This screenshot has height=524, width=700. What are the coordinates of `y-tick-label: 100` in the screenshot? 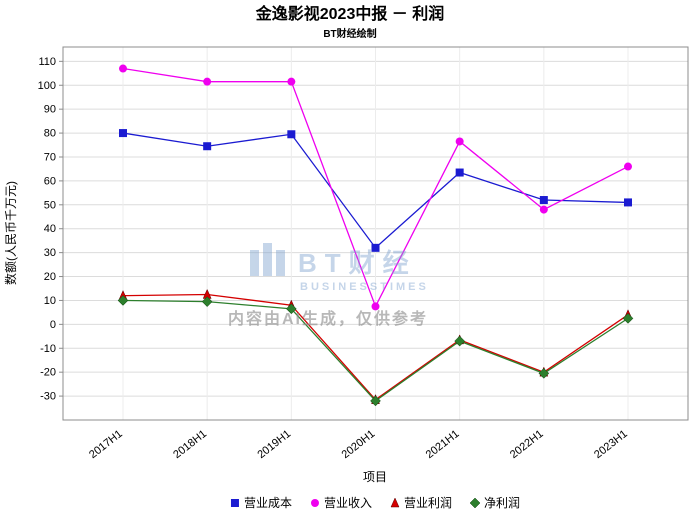 It's located at (47, 86).